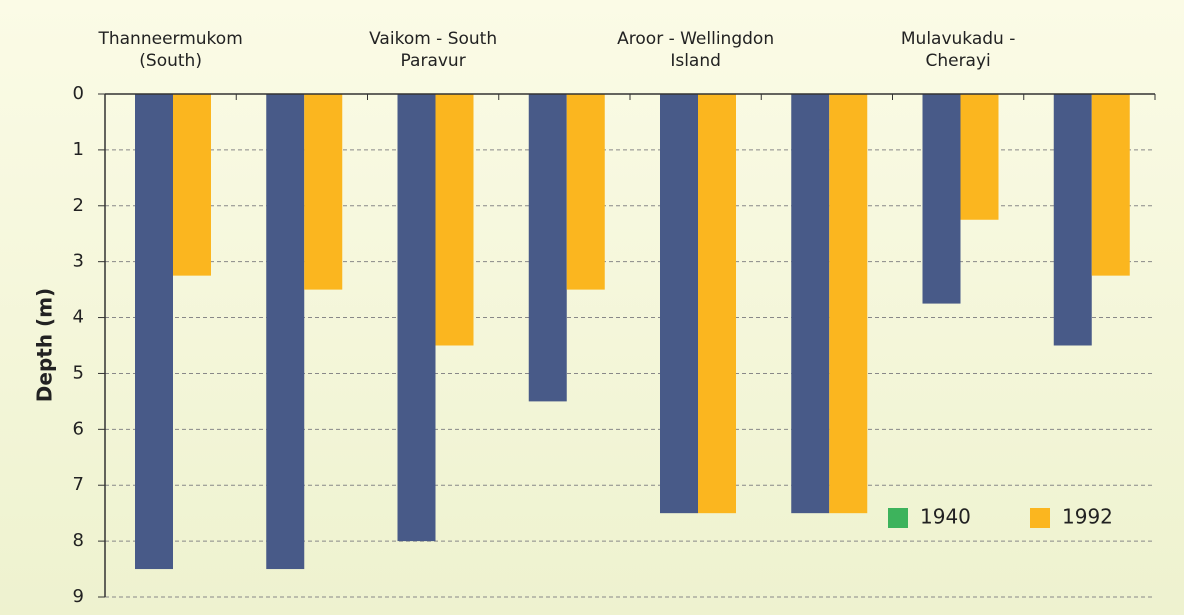 The height and width of the screenshot is (615, 1184). What do you see at coordinates (433, 50) in the screenshot?
I see `x-tick-label: Vaikom - South Paravur` at bounding box center [433, 50].